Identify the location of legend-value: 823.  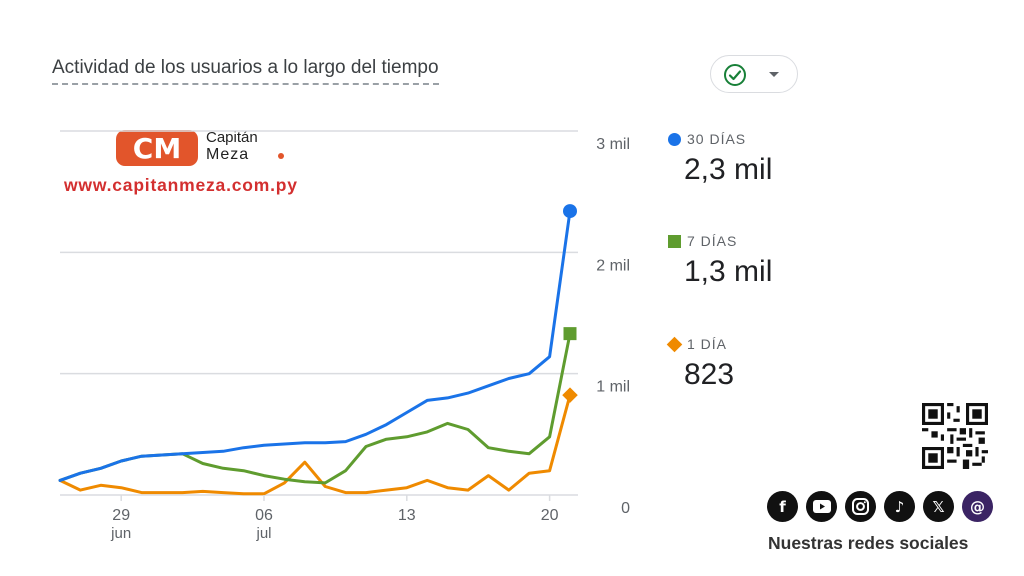
(709, 374).